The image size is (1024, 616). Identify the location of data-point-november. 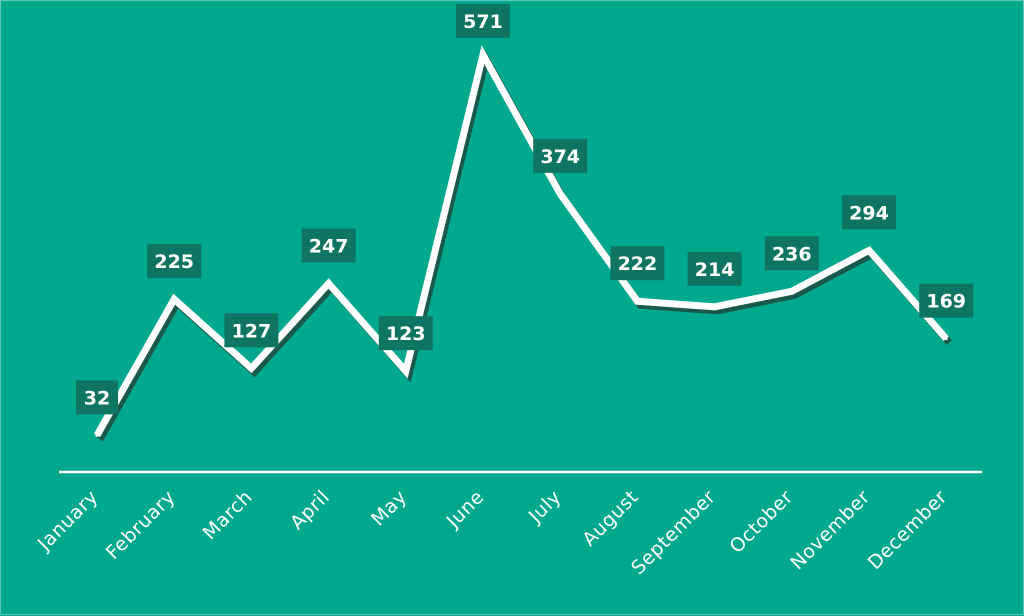
(869, 250).